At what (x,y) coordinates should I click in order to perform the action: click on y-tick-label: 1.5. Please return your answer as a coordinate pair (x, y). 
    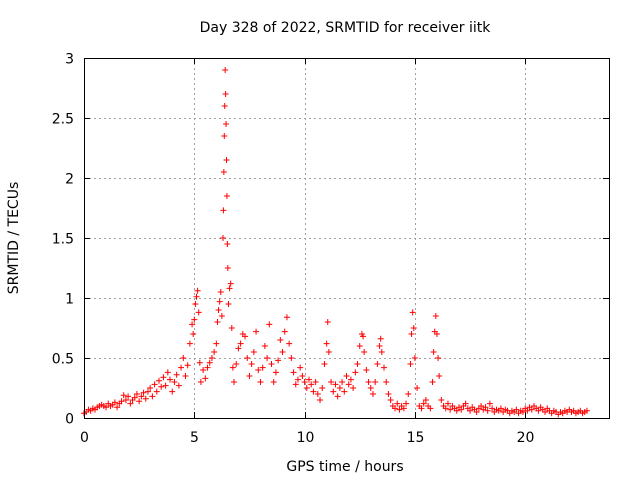
    Looking at the image, I should click on (63, 240).